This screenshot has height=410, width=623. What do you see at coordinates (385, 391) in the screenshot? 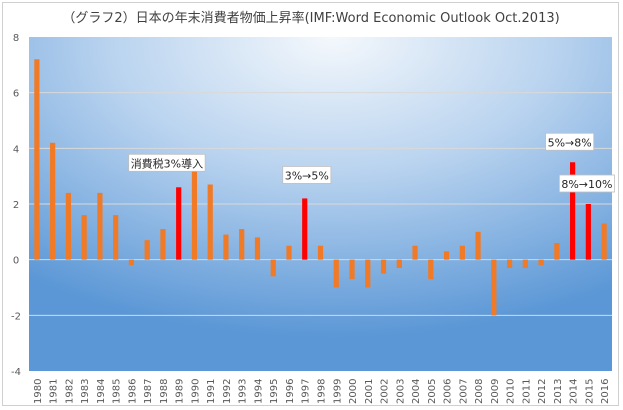
I see `x-tick-label: 2002` at bounding box center [385, 391].